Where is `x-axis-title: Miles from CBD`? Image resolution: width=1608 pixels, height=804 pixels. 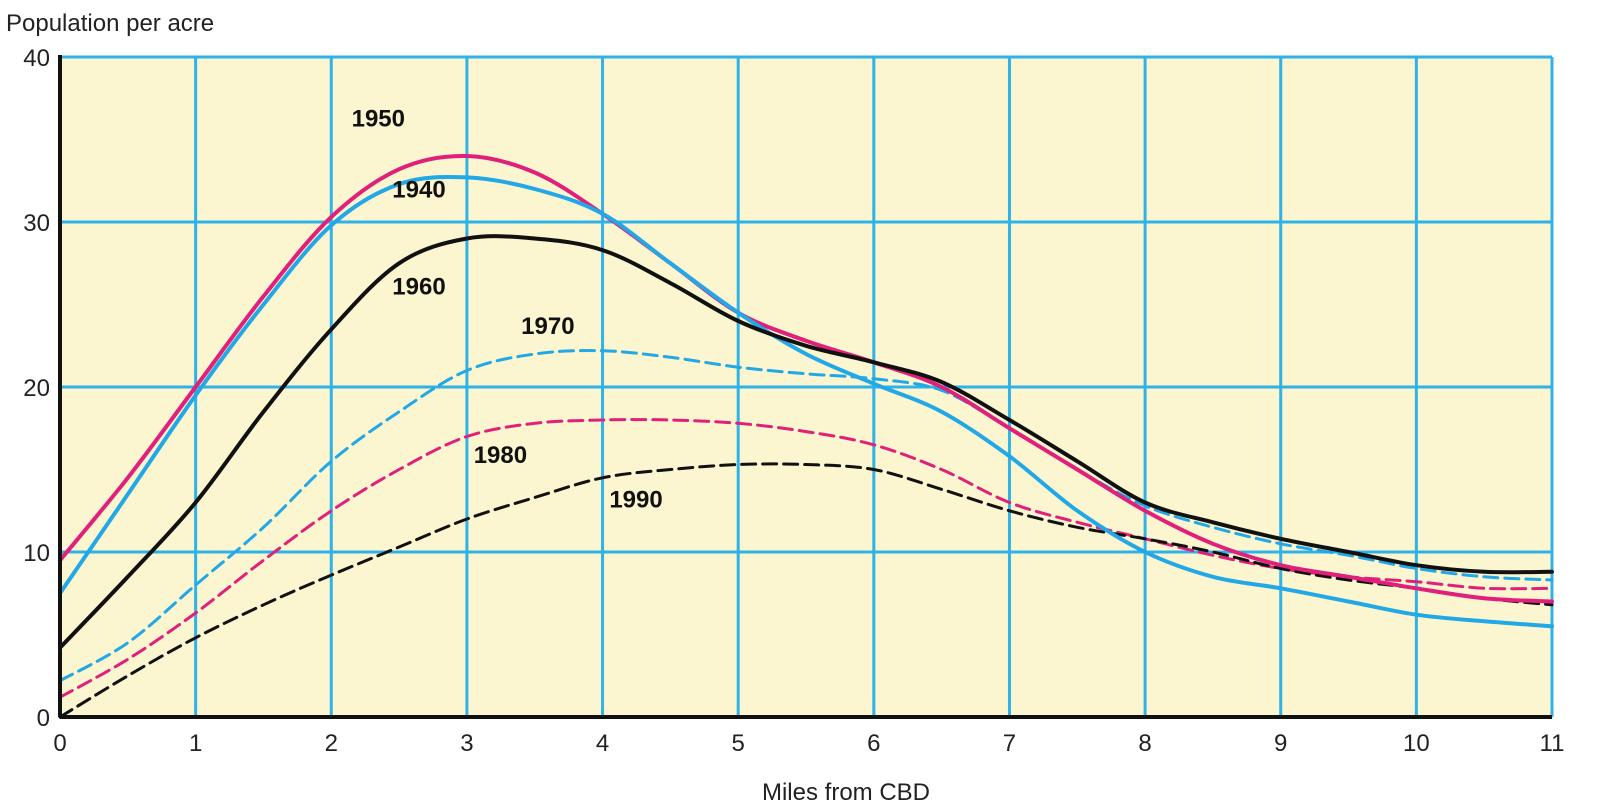 x-axis-title: Miles from CBD is located at coordinates (846, 791).